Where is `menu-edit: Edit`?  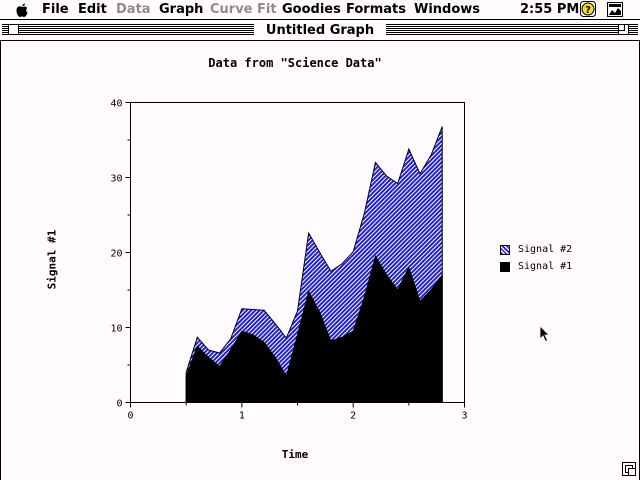
menu-edit: Edit is located at coordinates (92, 9).